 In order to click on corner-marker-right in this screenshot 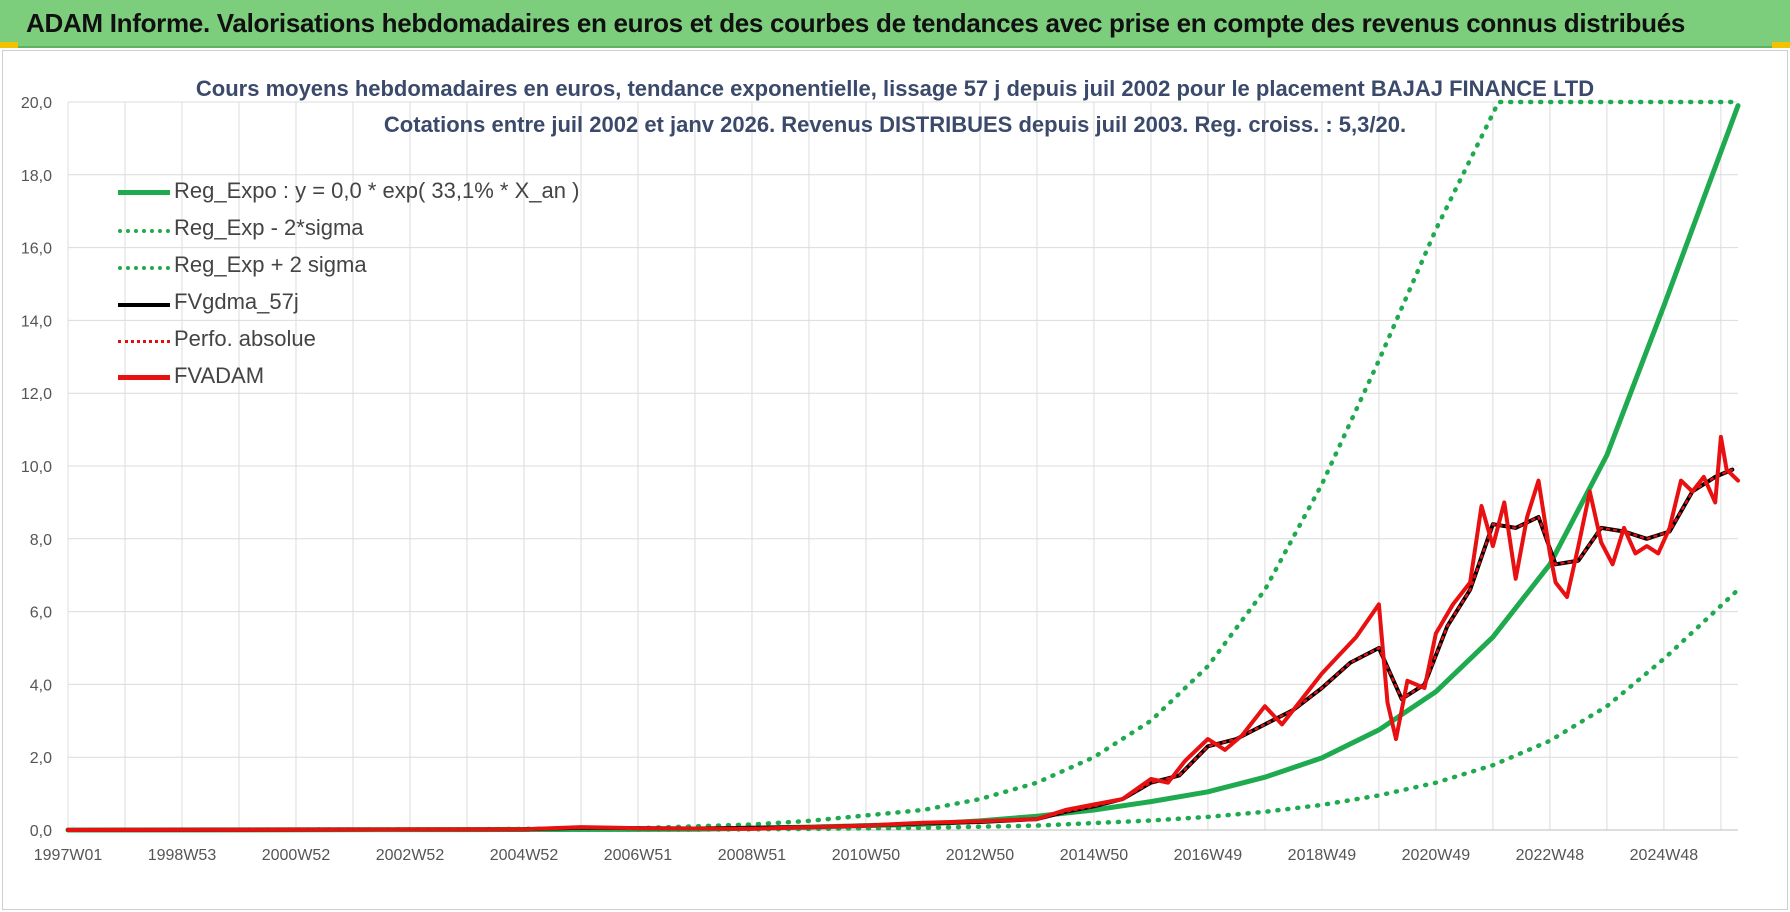, I will do `click(1781, 45)`.